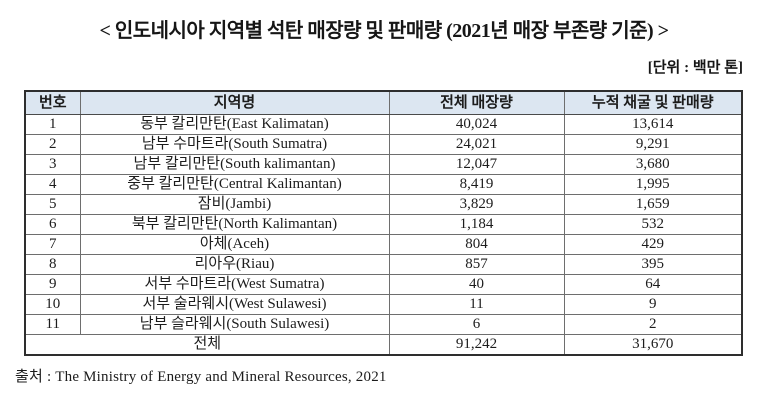  I want to click on cell-sales: 13,614, so click(653, 124).